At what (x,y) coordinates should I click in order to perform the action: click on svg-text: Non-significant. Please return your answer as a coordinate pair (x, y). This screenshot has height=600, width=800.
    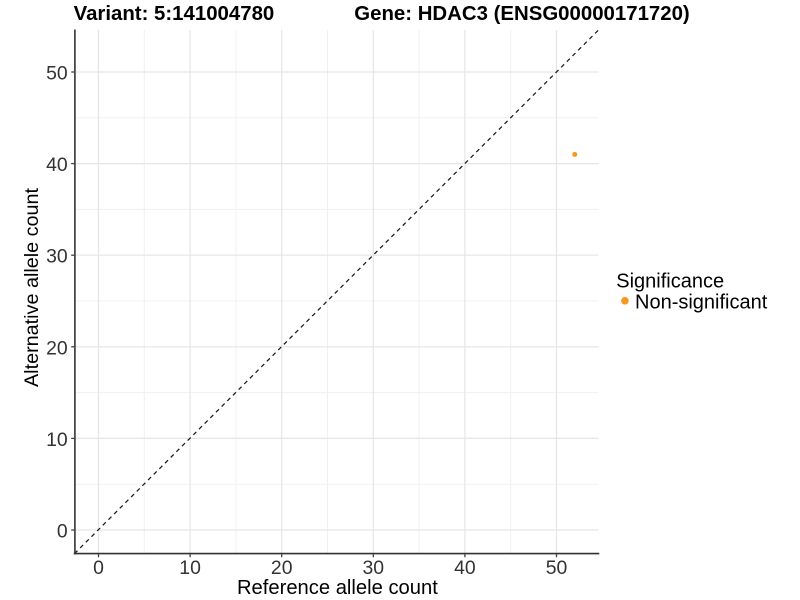
    Looking at the image, I should click on (701, 302).